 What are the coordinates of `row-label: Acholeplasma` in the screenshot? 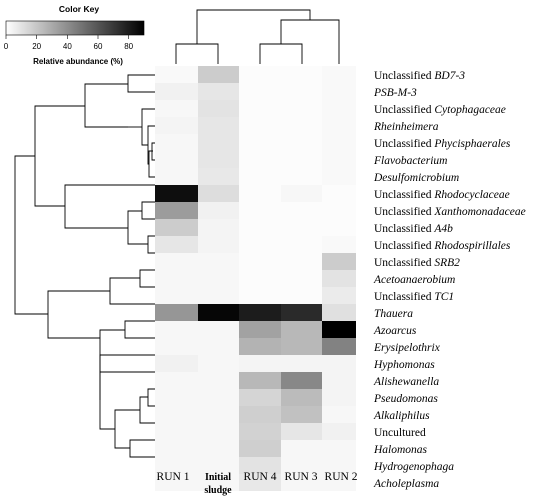 It's located at (406, 484).